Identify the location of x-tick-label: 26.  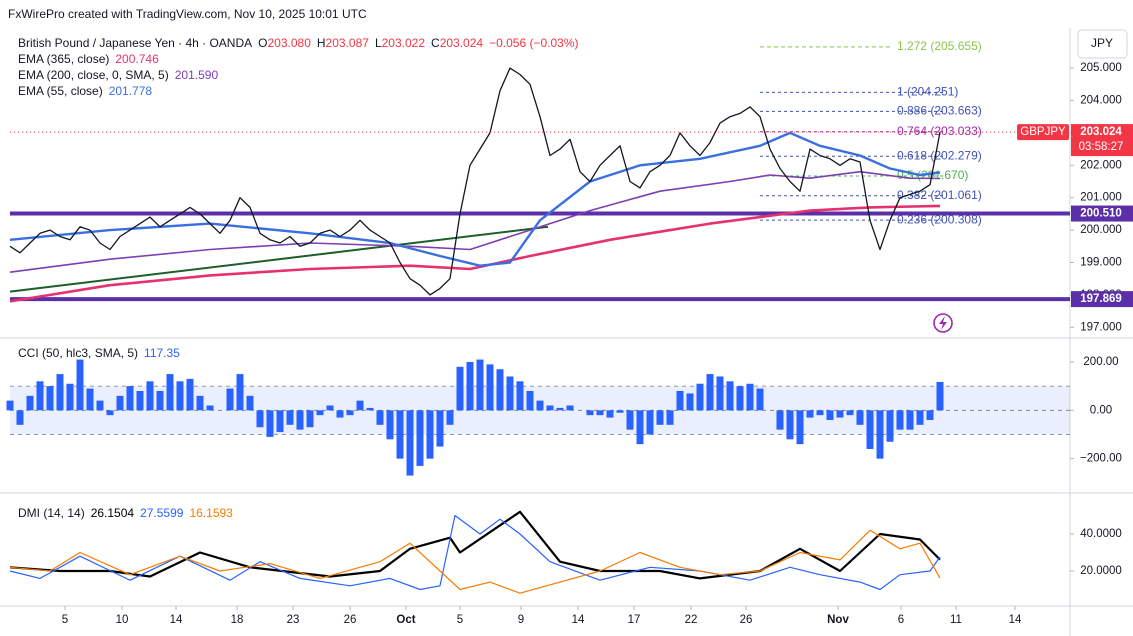
(746, 620).